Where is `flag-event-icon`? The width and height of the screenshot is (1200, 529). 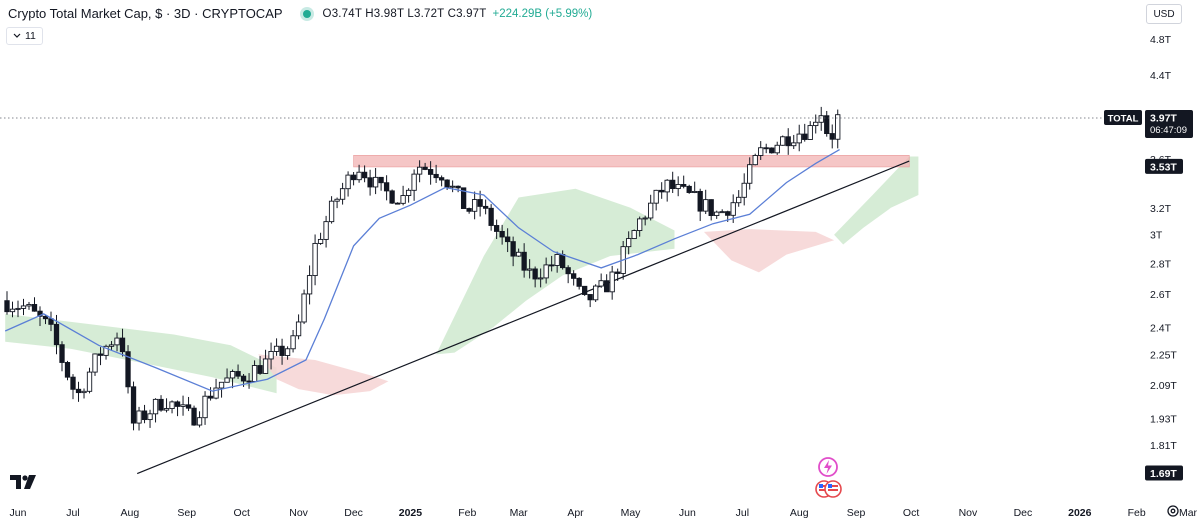 flag-event-icon is located at coordinates (829, 489).